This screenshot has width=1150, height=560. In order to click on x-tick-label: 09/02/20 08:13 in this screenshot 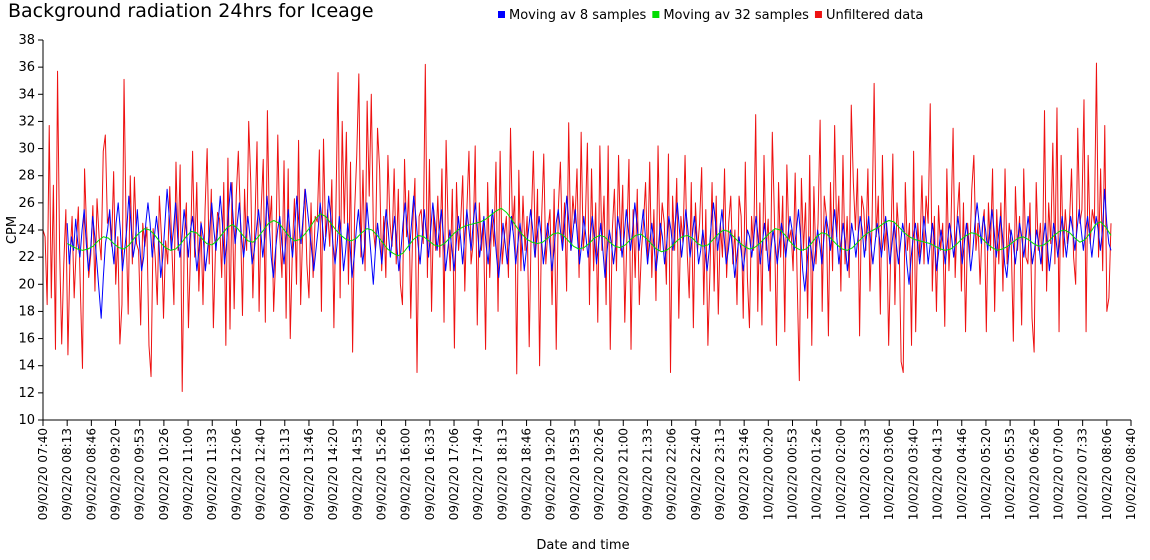, I will do `click(67, 474)`.